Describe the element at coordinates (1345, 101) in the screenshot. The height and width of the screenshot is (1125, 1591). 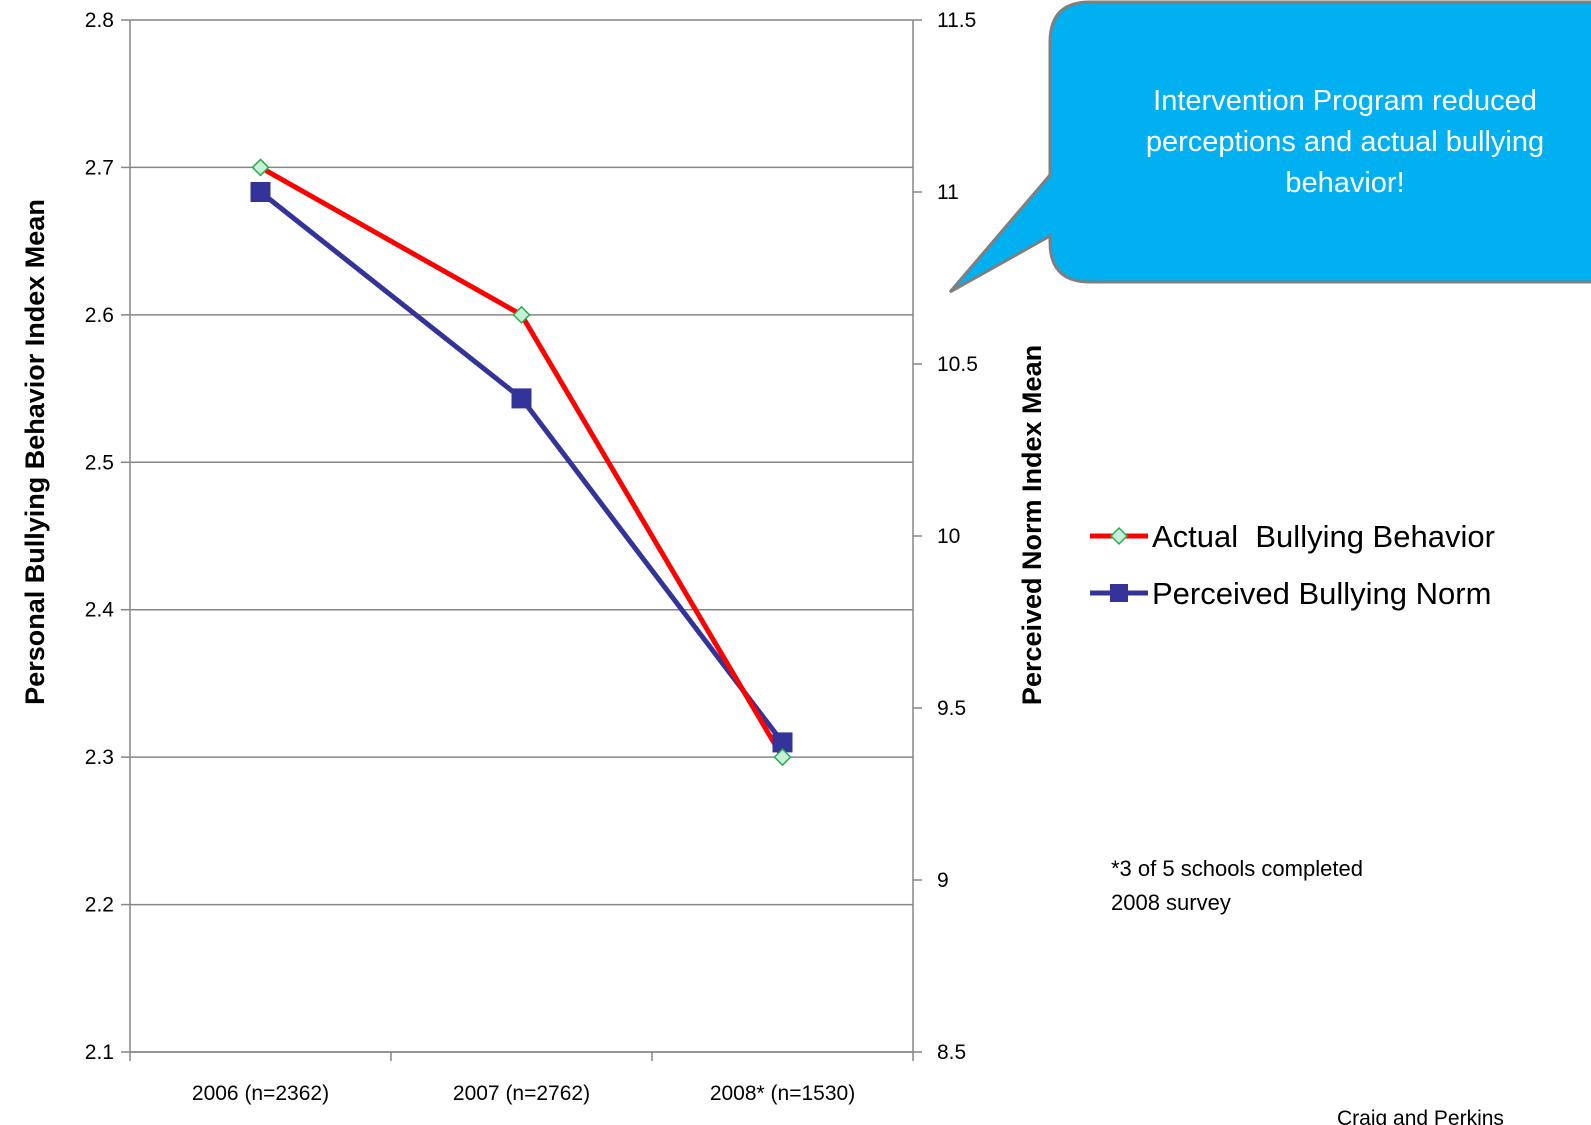
I see `callout-text-line-1: Intervention Program reduced` at that location.